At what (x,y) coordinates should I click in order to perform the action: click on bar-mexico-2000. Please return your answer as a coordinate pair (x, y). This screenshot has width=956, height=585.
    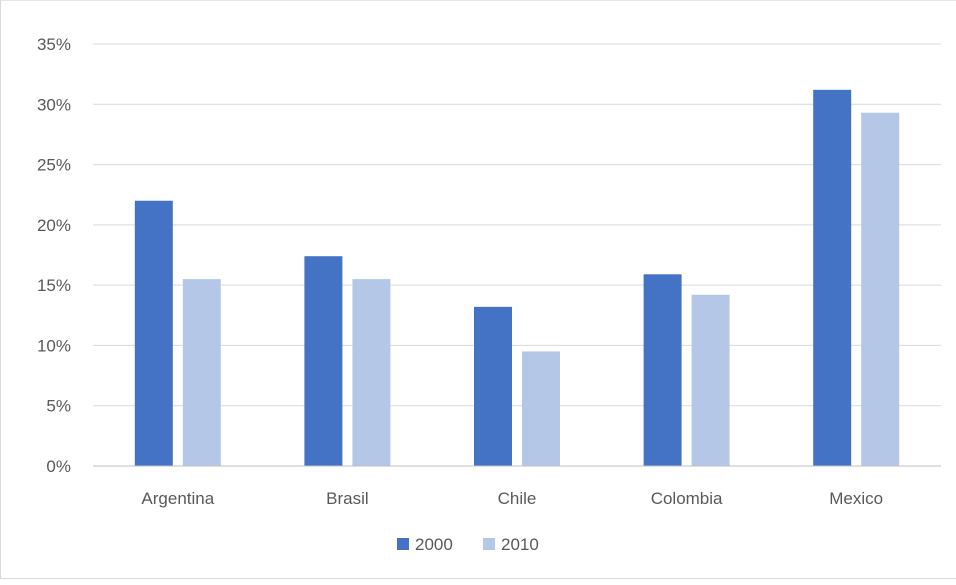
    Looking at the image, I should click on (832, 278).